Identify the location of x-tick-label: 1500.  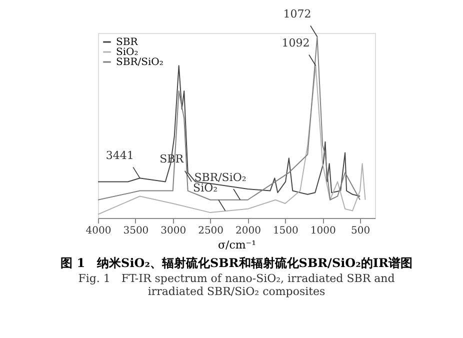
(285, 231).